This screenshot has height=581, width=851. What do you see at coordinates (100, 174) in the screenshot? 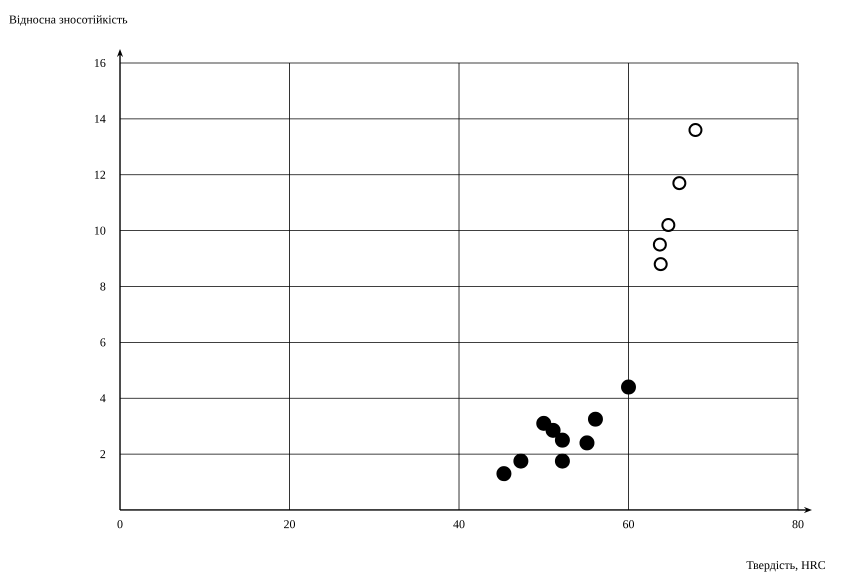
I see `y-tick-label: 12` at bounding box center [100, 174].